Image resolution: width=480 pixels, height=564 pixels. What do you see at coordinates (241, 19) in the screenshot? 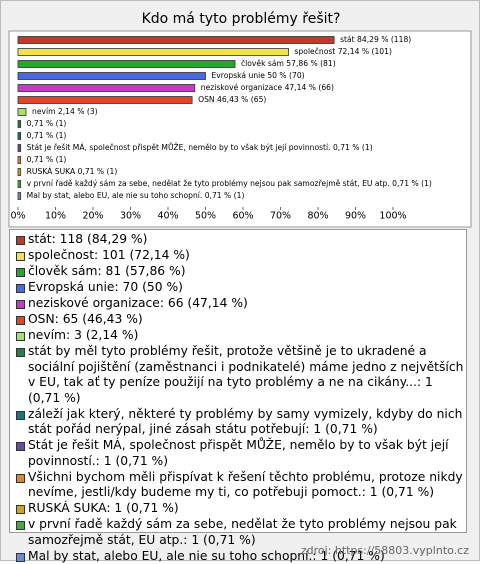
I see `chart-title: Kdo má tyto problémy řešit?` at bounding box center [241, 19].